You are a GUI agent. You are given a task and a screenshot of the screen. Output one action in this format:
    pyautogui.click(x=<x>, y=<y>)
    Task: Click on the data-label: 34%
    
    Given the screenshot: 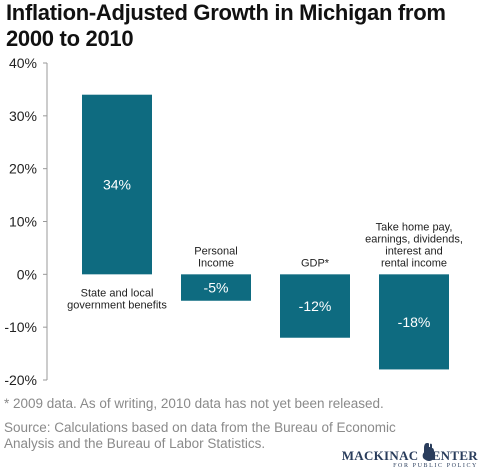 What is the action you would take?
    pyautogui.click(x=117, y=185)
    